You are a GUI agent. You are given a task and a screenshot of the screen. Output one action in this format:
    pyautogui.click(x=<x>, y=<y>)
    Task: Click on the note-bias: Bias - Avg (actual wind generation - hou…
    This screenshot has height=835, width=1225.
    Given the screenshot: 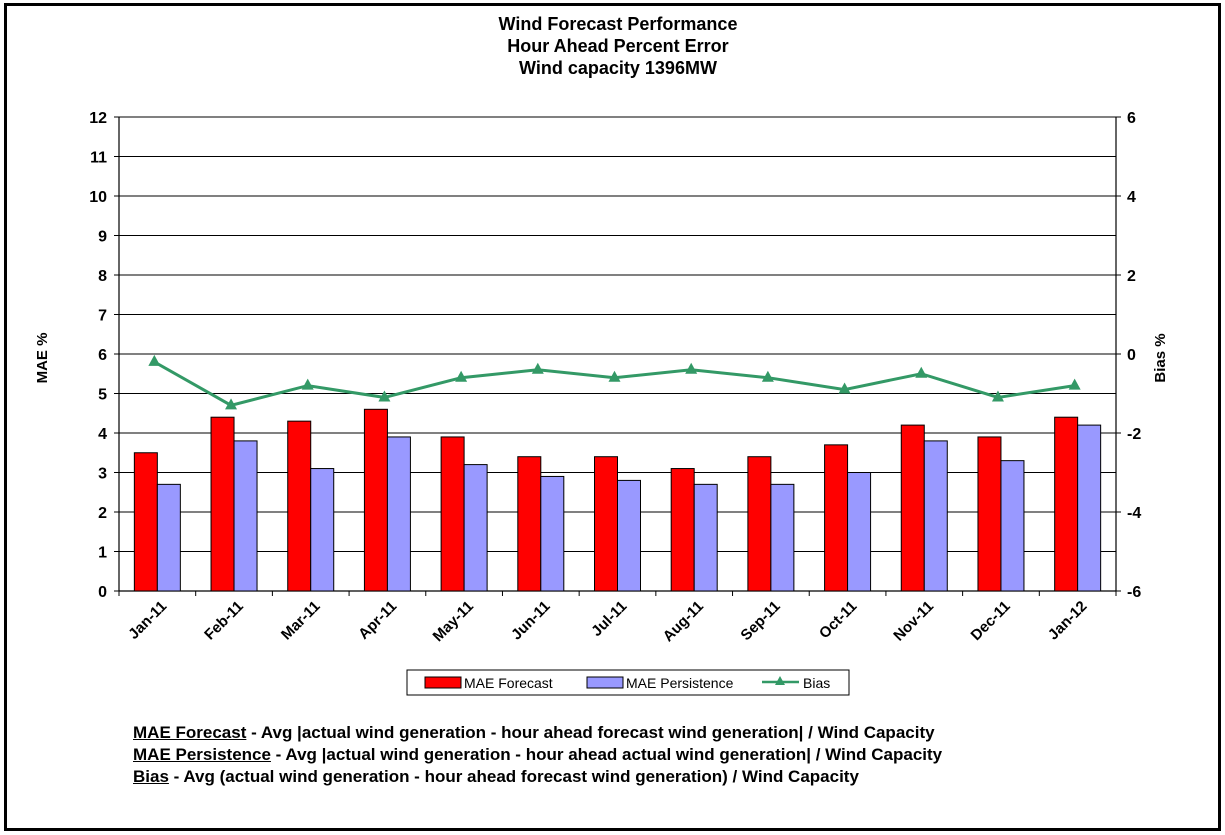 What is the action you would take?
    pyautogui.click(x=537, y=777)
    